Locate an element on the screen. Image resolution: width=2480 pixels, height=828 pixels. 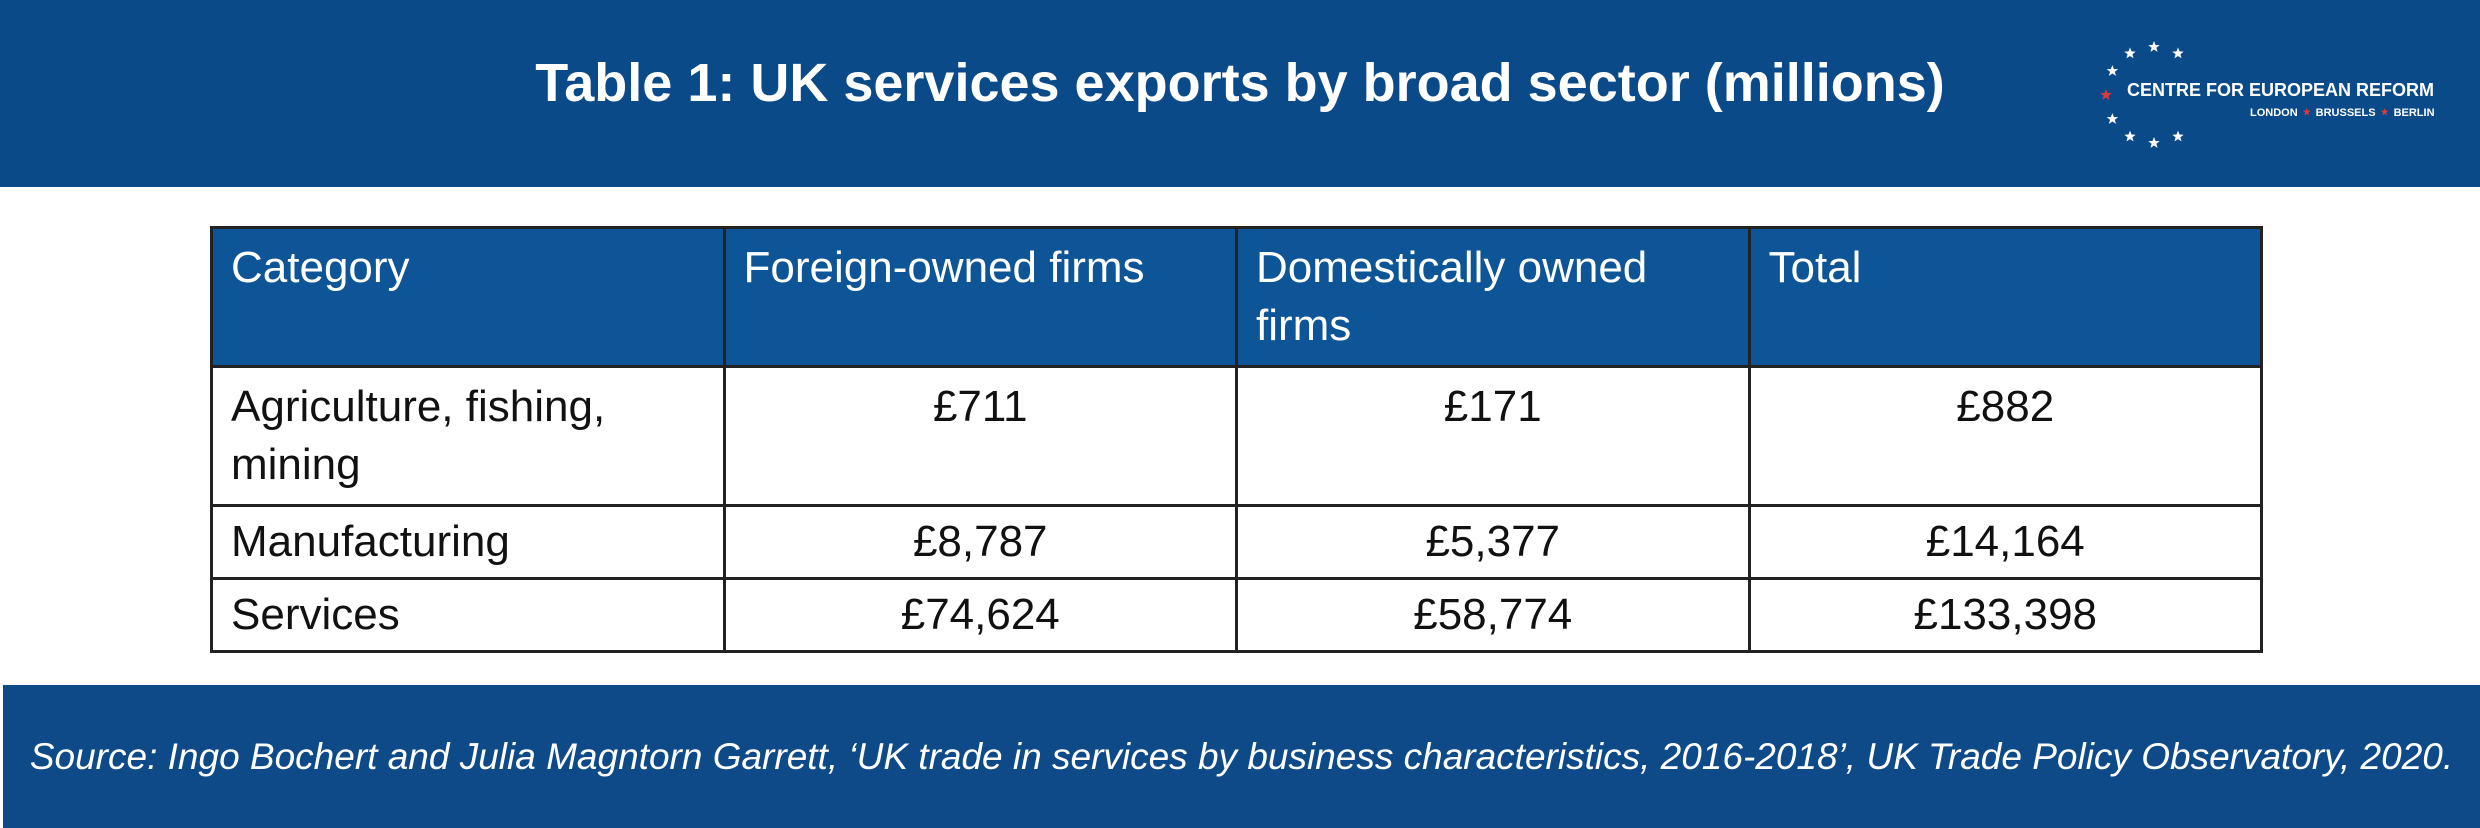
cell: £171 is located at coordinates (1493, 436).